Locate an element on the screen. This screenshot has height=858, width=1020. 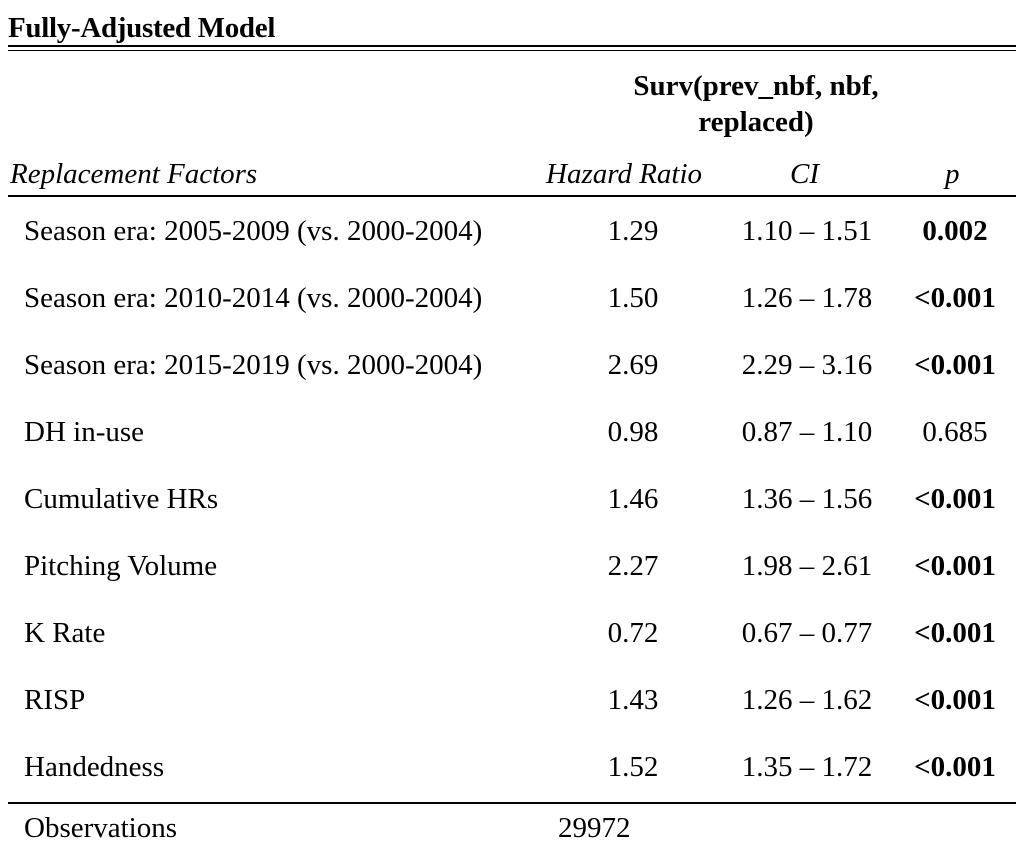
column-header-factors: Replacement Factors is located at coordinates (134, 174).